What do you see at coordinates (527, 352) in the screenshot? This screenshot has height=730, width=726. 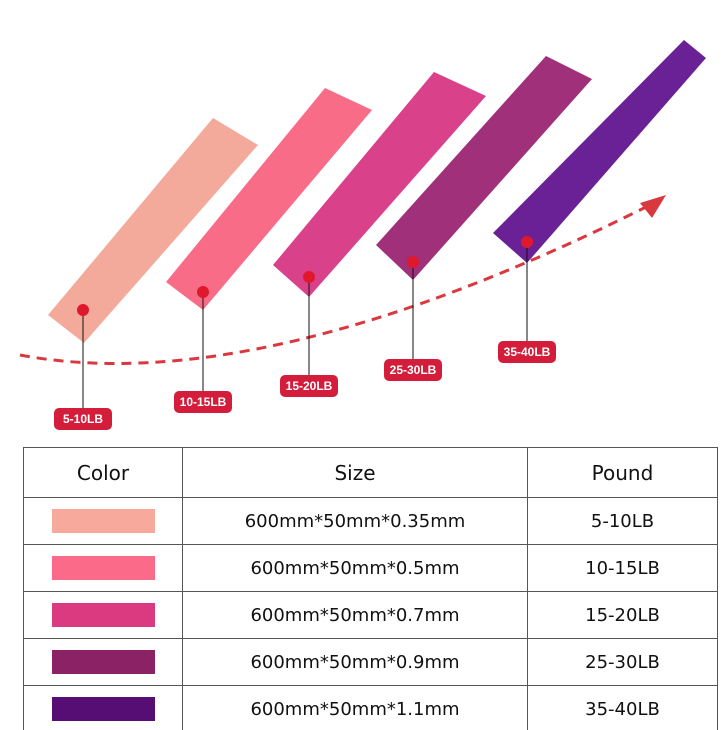 I see `pound-label: 35-40LB` at bounding box center [527, 352].